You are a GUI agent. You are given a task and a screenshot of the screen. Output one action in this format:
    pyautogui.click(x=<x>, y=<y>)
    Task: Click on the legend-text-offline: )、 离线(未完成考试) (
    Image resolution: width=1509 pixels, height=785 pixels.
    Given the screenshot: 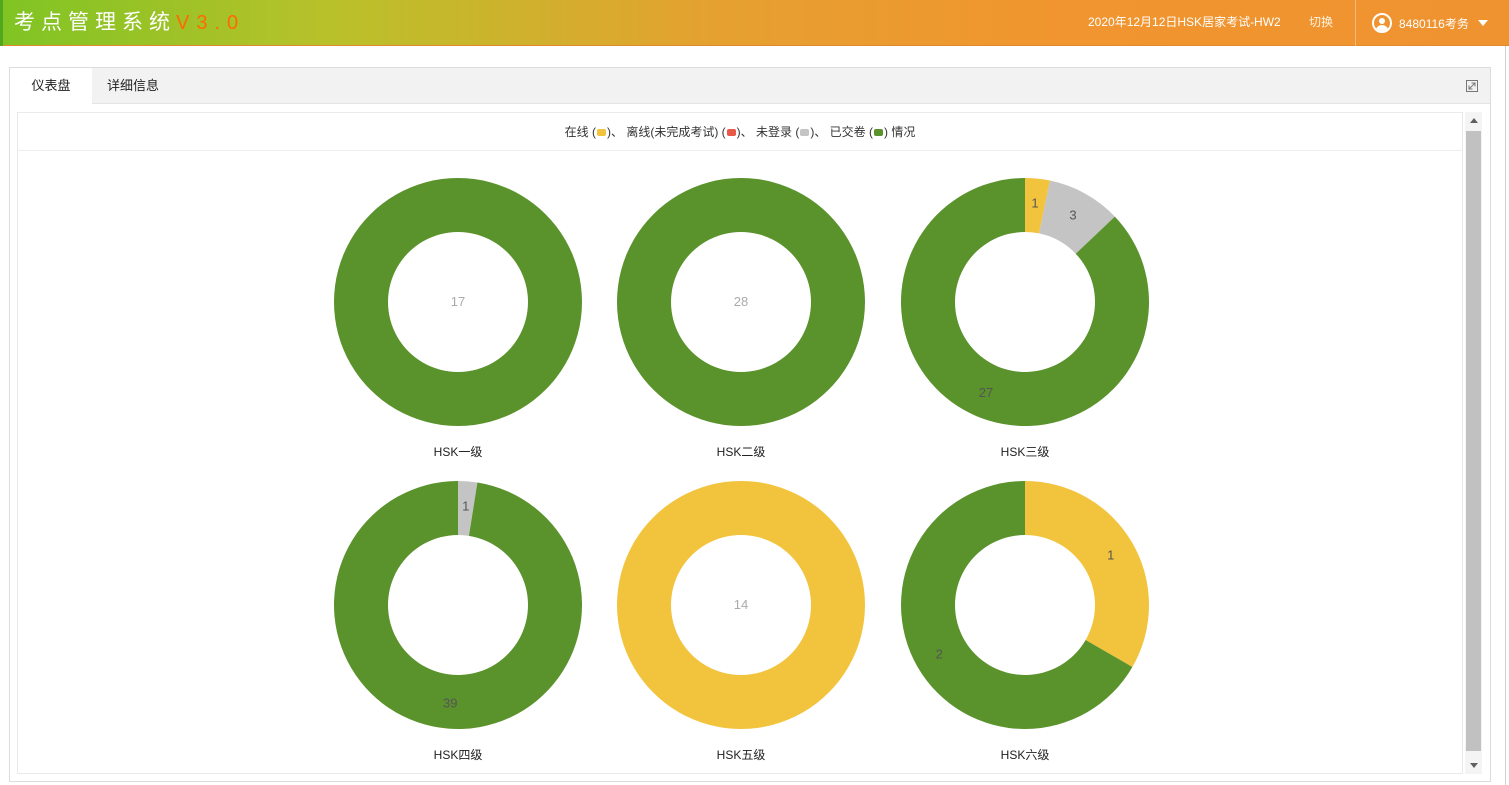 What is the action you would take?
    pyautogui.click(x=666, y=132)
    